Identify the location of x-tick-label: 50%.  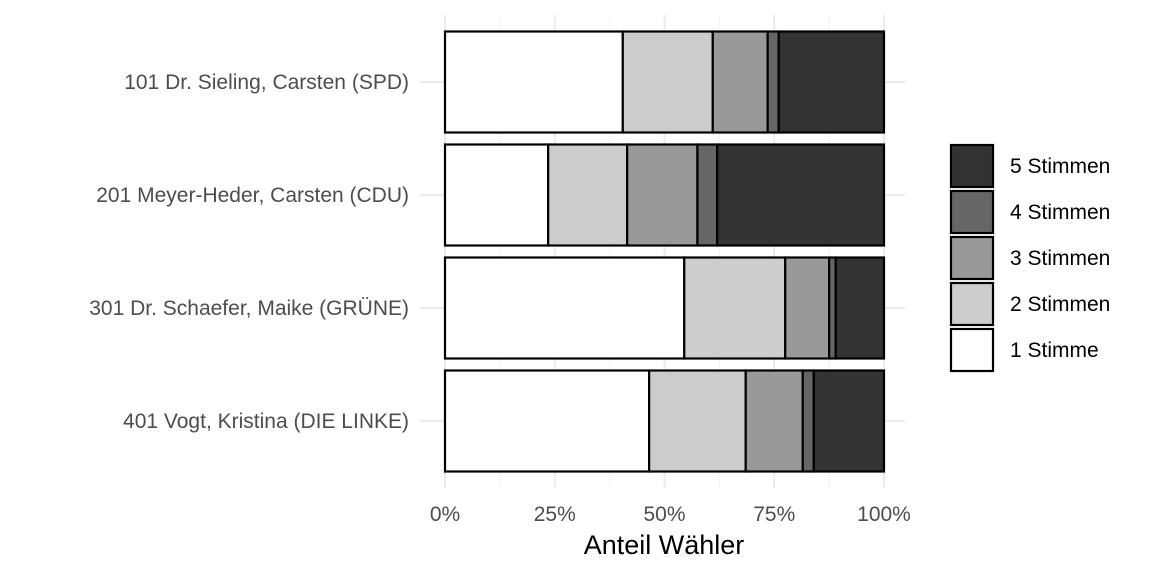
(664, 514).